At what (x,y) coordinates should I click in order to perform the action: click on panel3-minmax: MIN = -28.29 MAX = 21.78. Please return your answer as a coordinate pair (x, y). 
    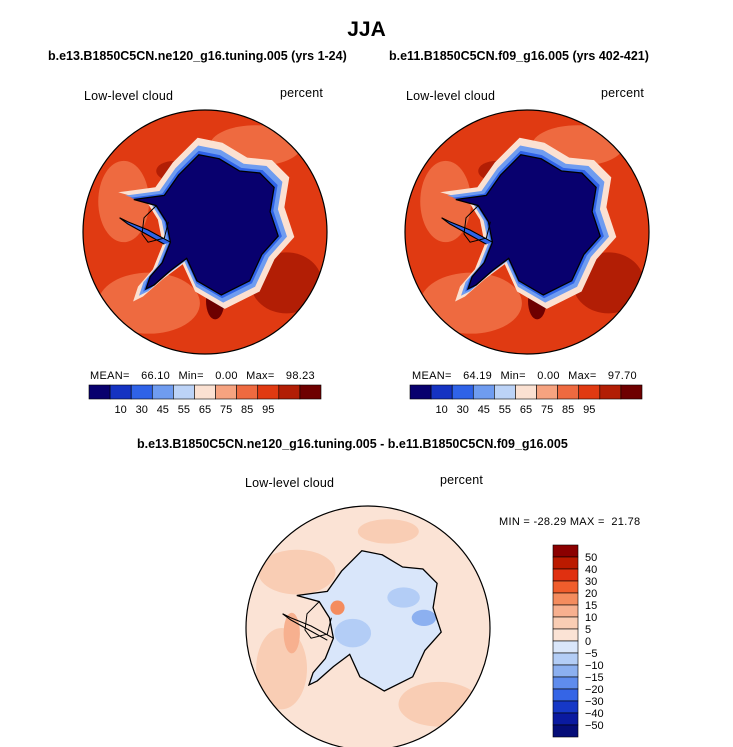
    Looking at the image, I should click on (570, 522).